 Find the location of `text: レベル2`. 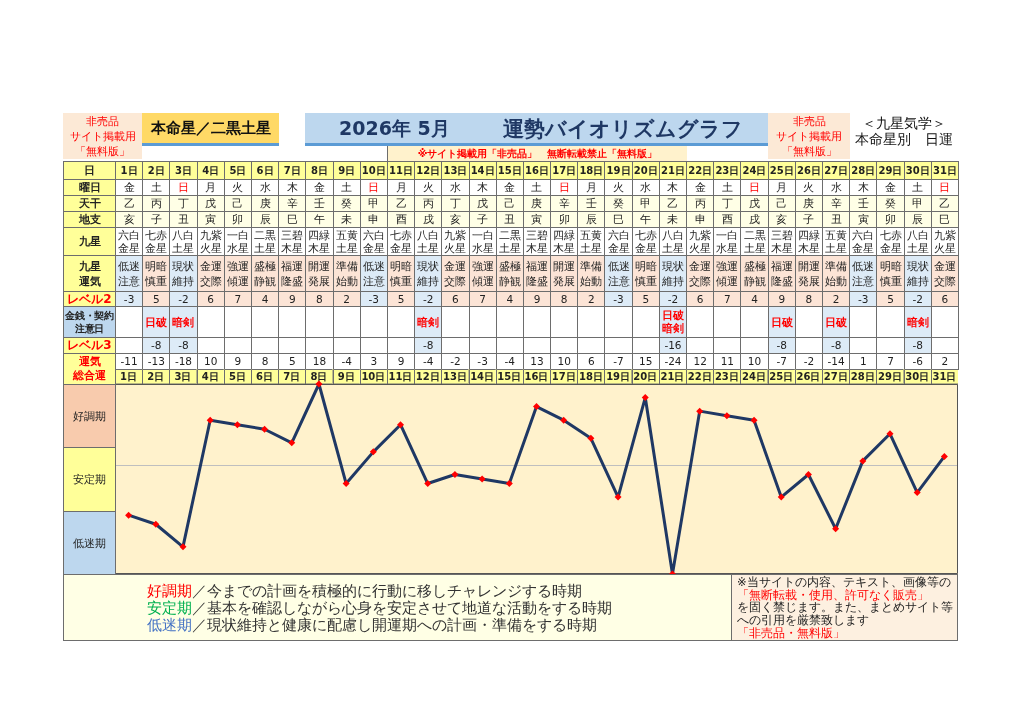

text: レベル2 is located at coordinates (89, 299).